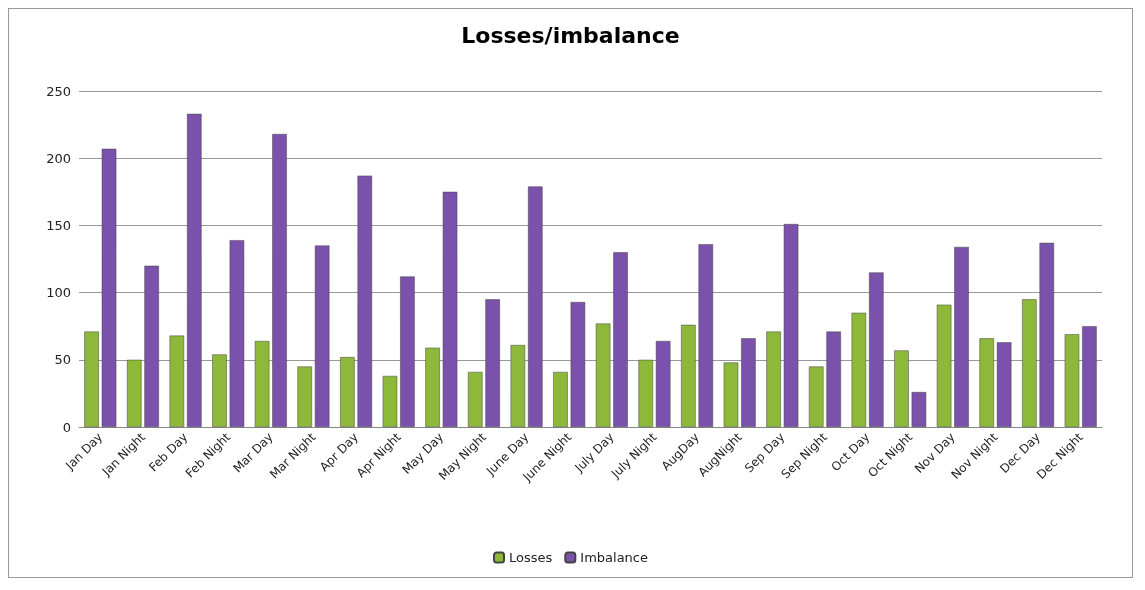 The image size is (1145, 590). Describe the element at coordinates (62, 360) in the screenshot. I see `y-tick-label: 50` at that location.